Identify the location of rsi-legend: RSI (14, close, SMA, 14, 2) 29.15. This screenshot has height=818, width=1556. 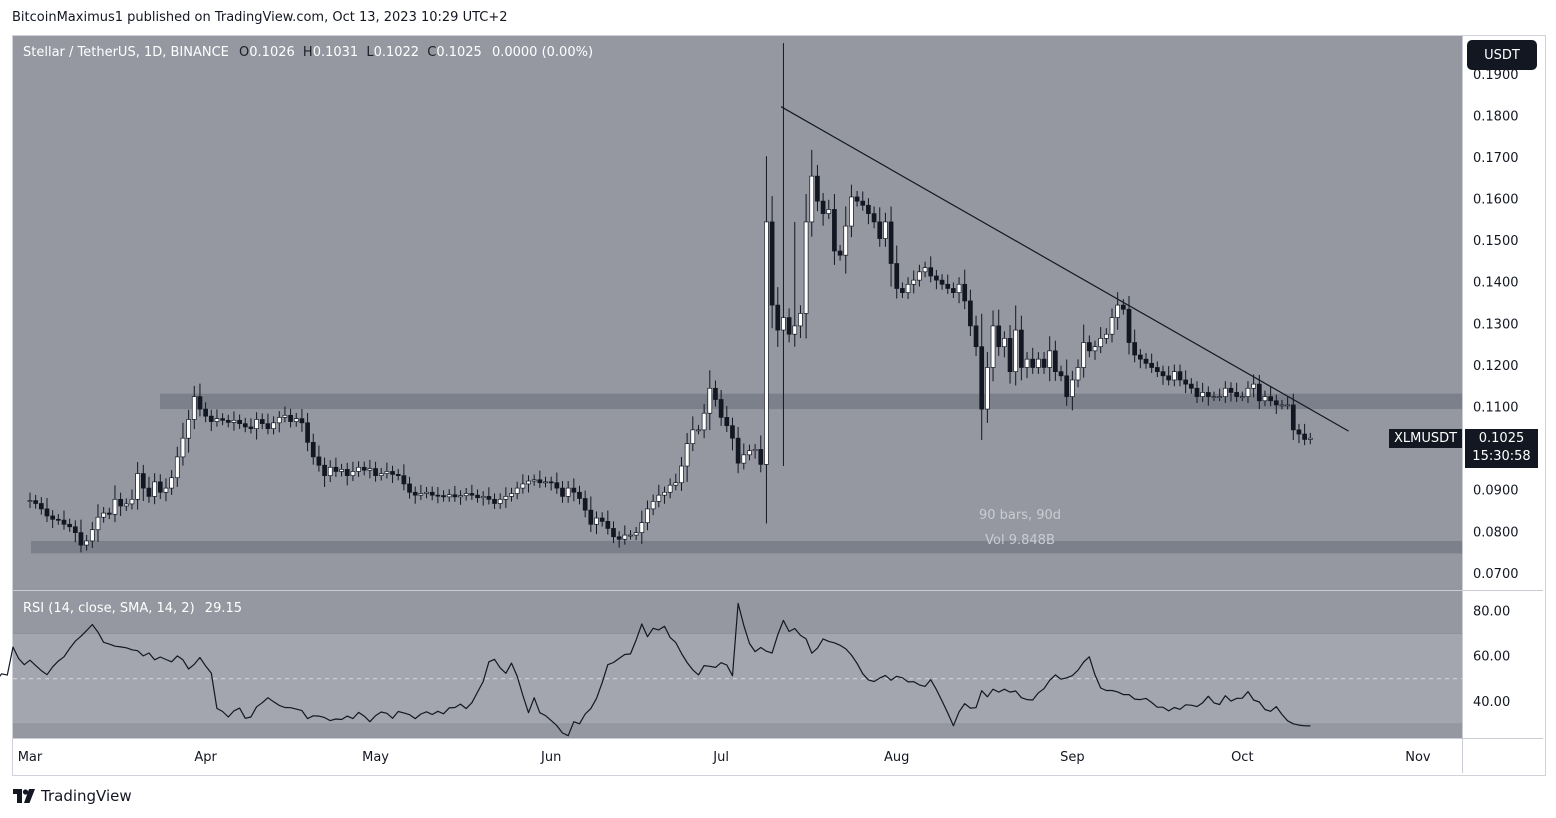
(132, 608).